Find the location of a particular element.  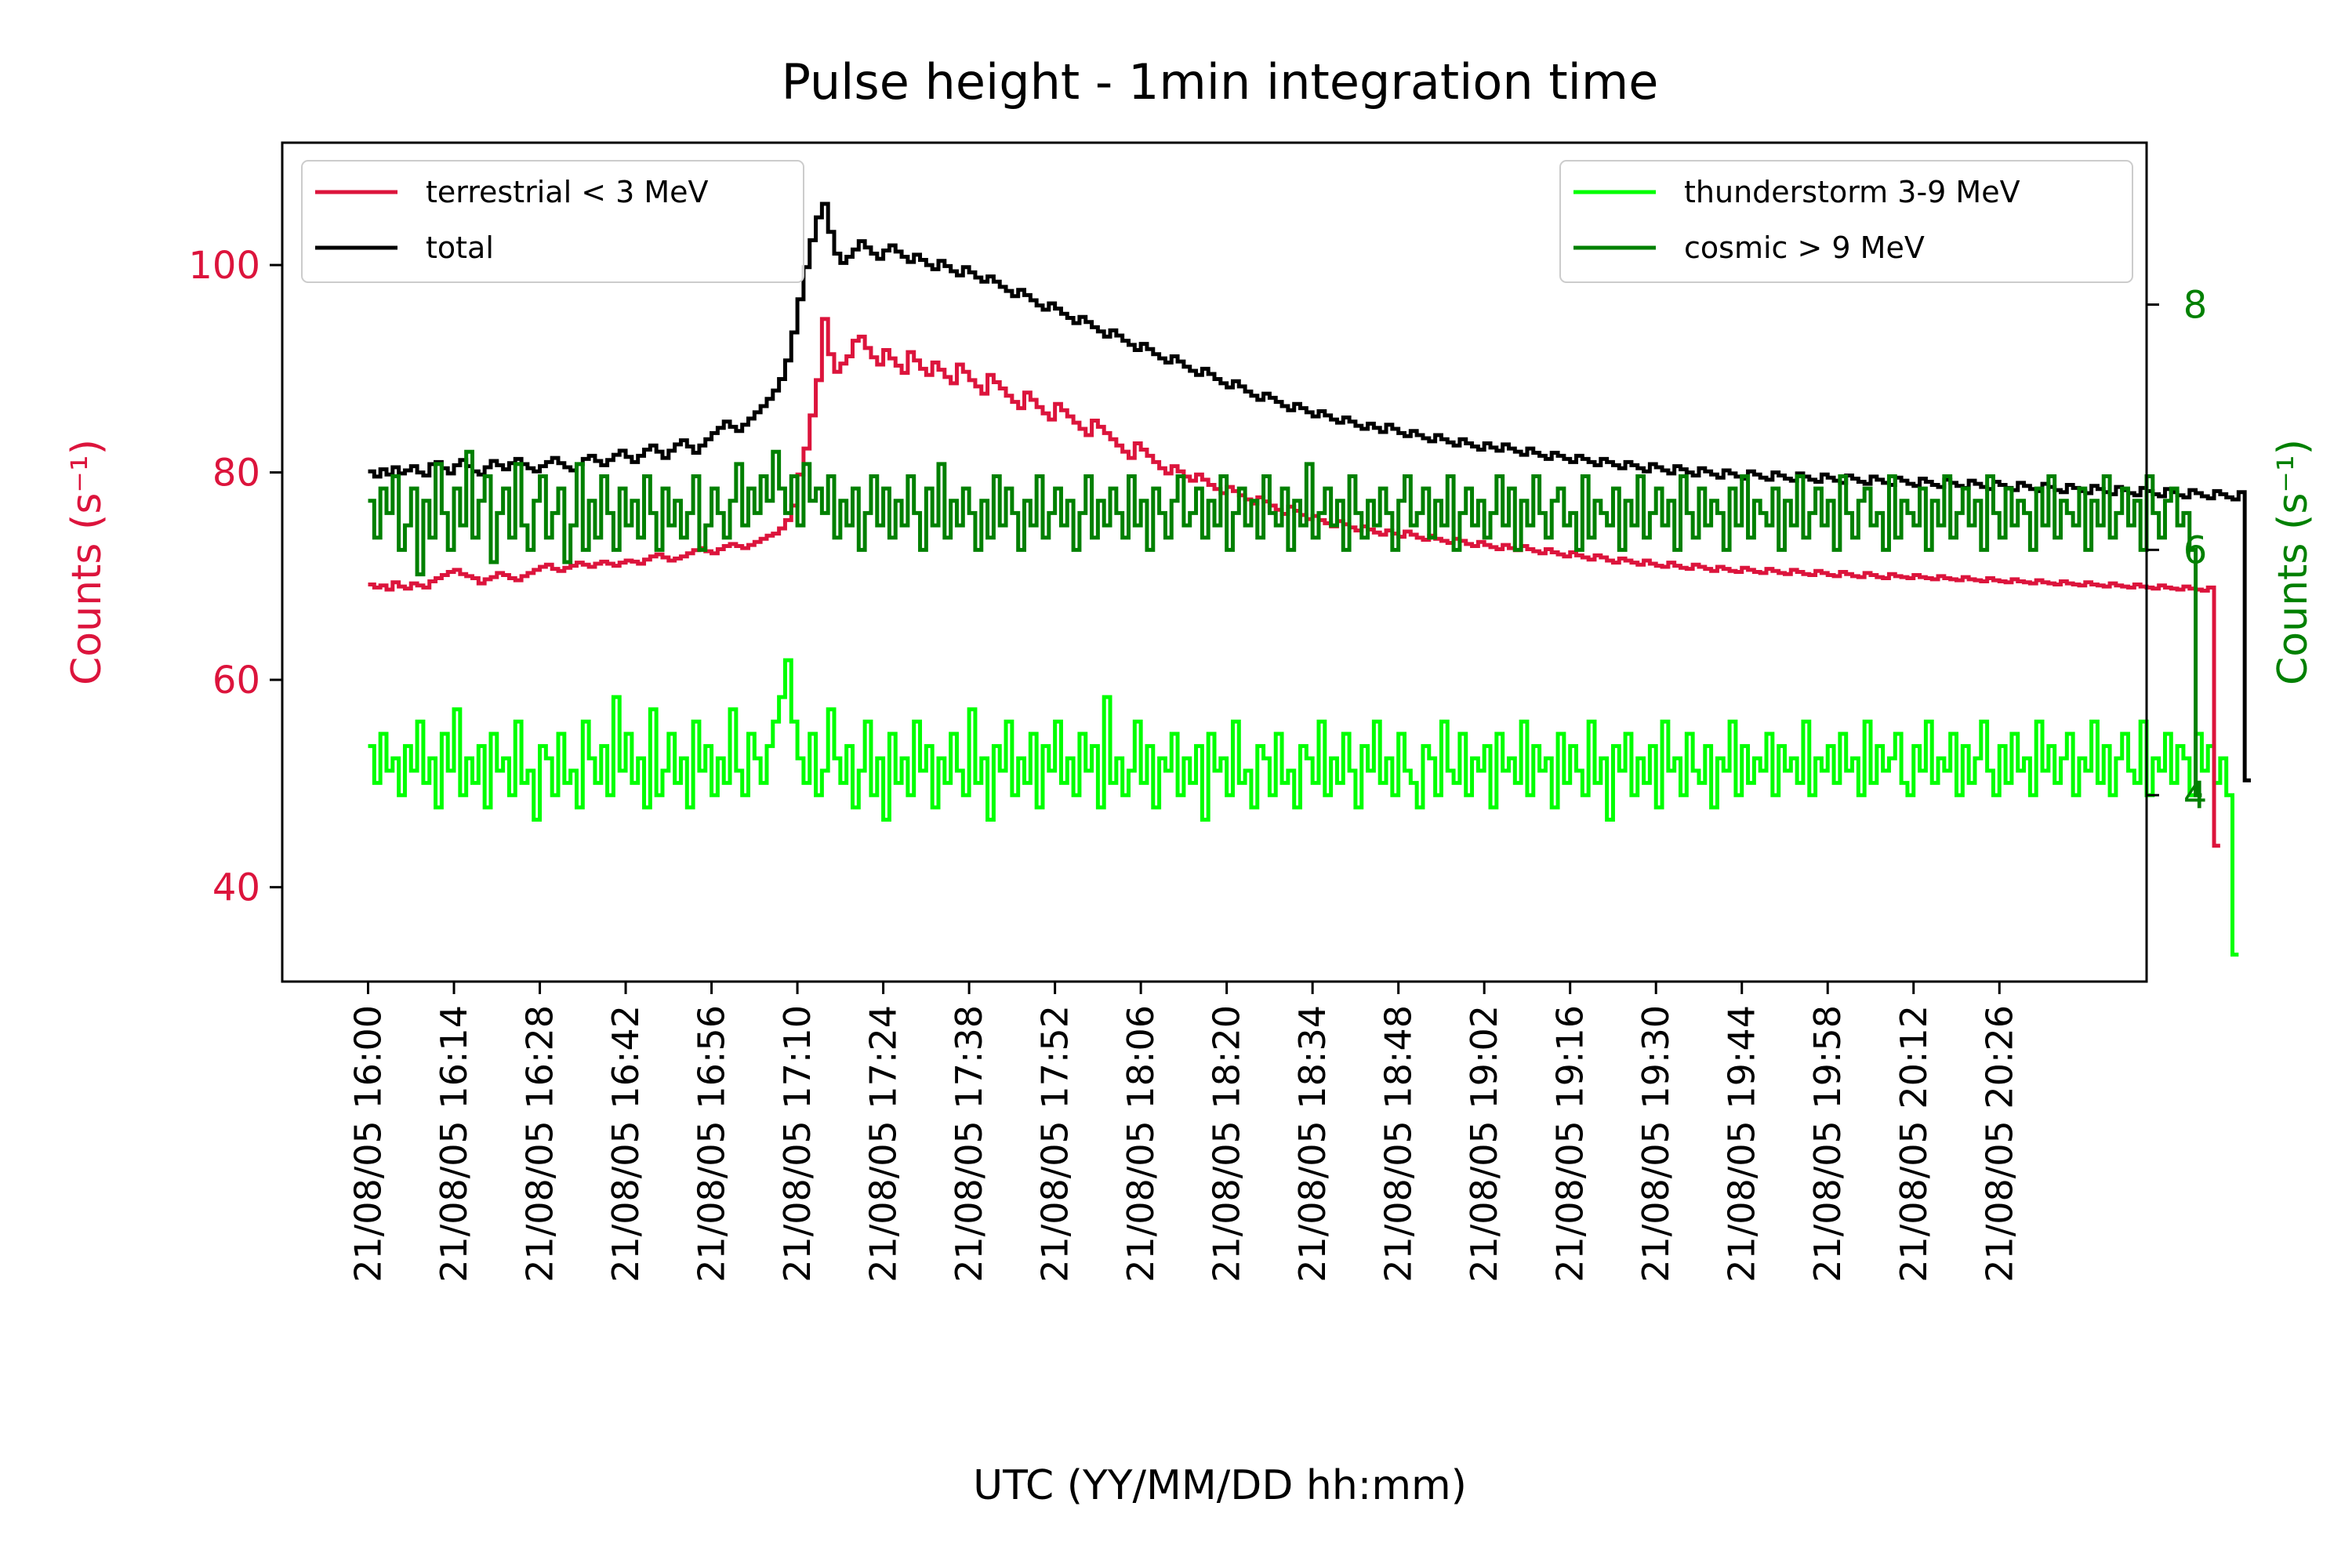

legend-label-total: total is located at coordinates (460, 248).